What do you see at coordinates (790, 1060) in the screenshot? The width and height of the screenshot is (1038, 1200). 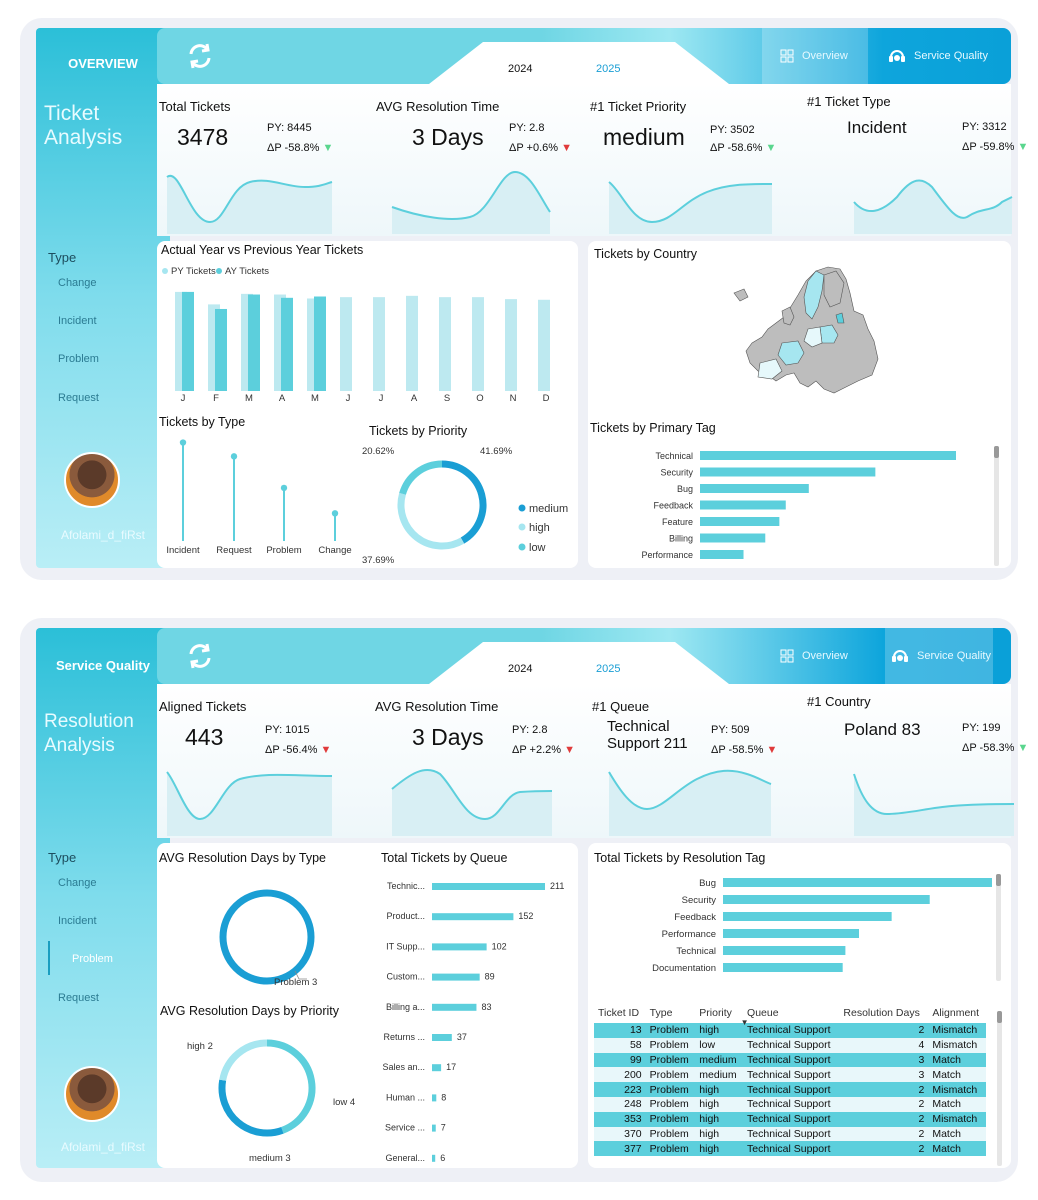 I see `table-row: 99 Problem medium Technical Support 3 Match` at bounding box center [790, 1060].